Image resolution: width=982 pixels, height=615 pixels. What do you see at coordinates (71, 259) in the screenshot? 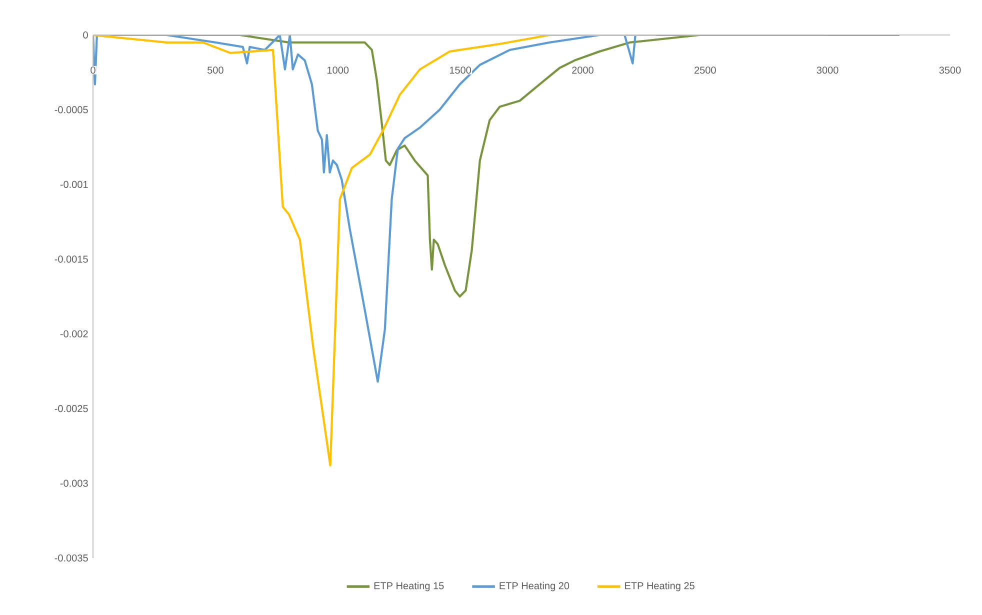
I see `y-tick-label: -0.0015` at bounding box center [71, 259].